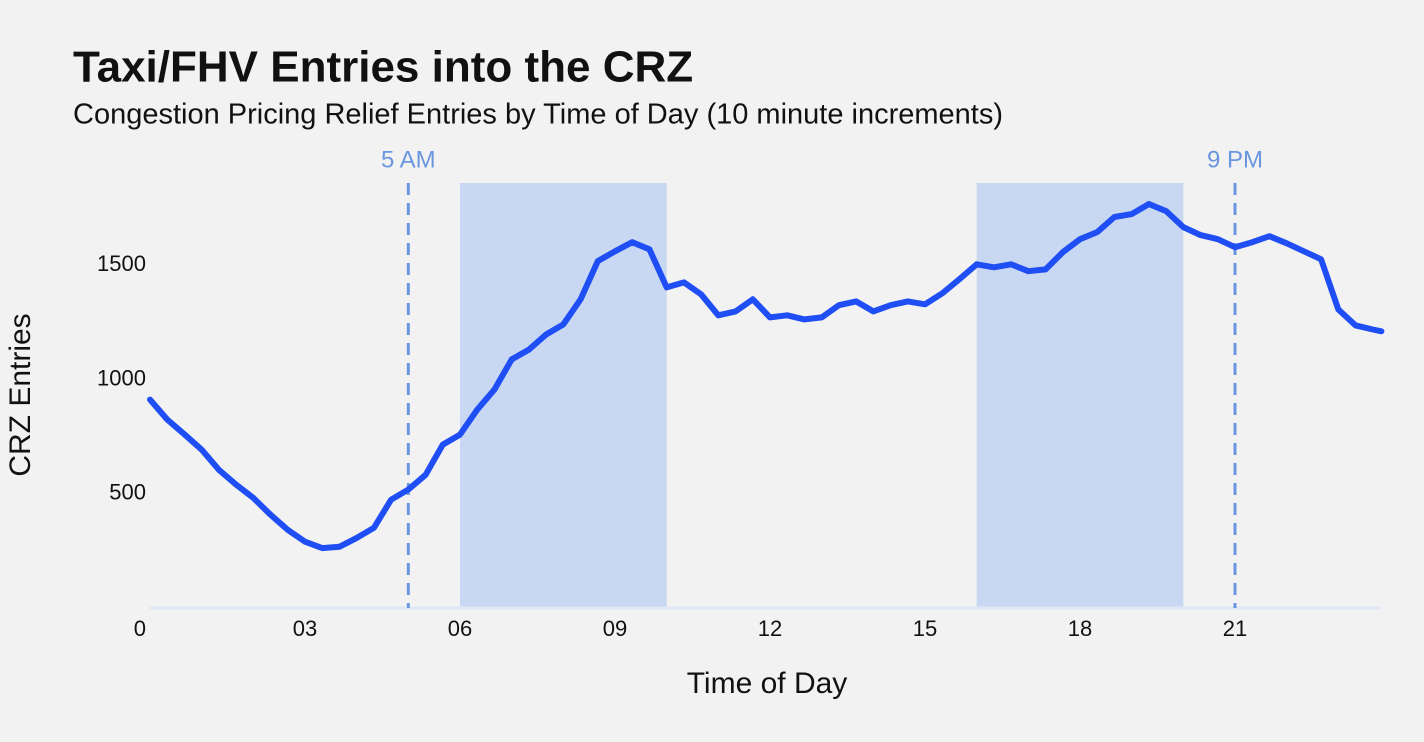 The image size is (1424, 742). I want to click on x-tick-label: 0, so click(140, 628).